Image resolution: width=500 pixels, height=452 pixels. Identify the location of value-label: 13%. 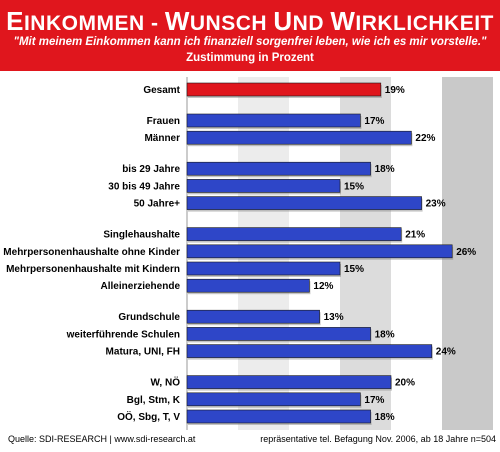
(334, 317).